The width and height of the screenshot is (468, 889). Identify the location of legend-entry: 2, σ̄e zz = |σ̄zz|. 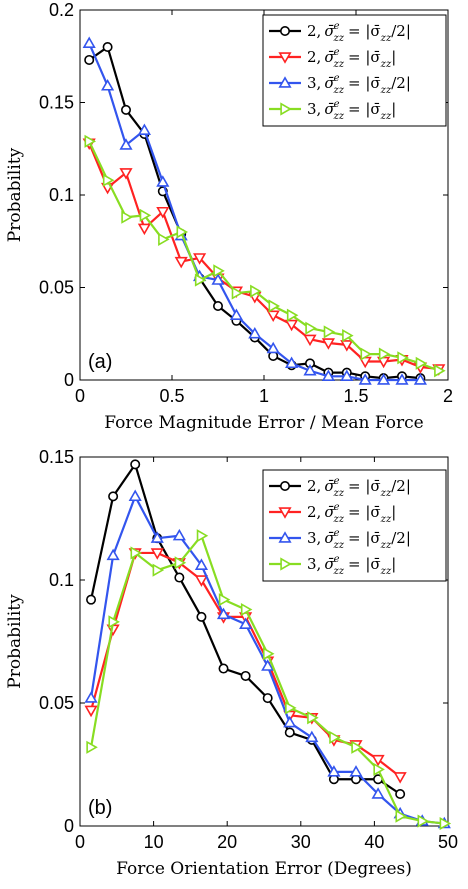
(332, 513).